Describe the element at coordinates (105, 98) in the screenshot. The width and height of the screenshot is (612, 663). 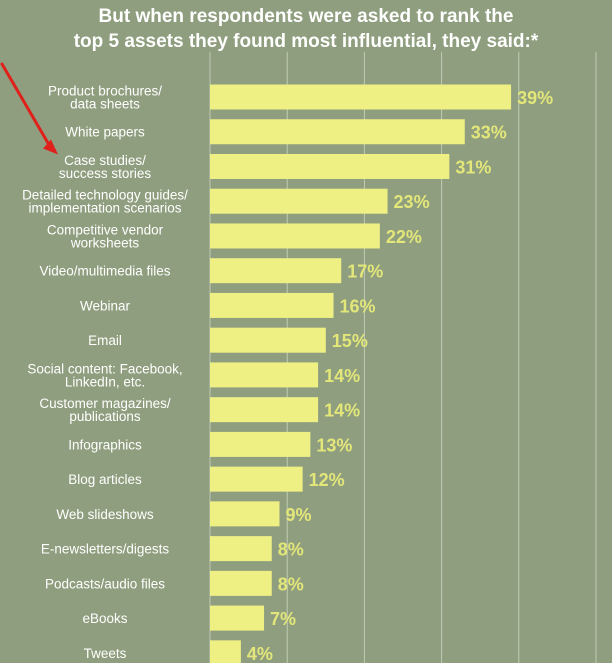
I see `category-label: Product brochures/data sheets` at that location.